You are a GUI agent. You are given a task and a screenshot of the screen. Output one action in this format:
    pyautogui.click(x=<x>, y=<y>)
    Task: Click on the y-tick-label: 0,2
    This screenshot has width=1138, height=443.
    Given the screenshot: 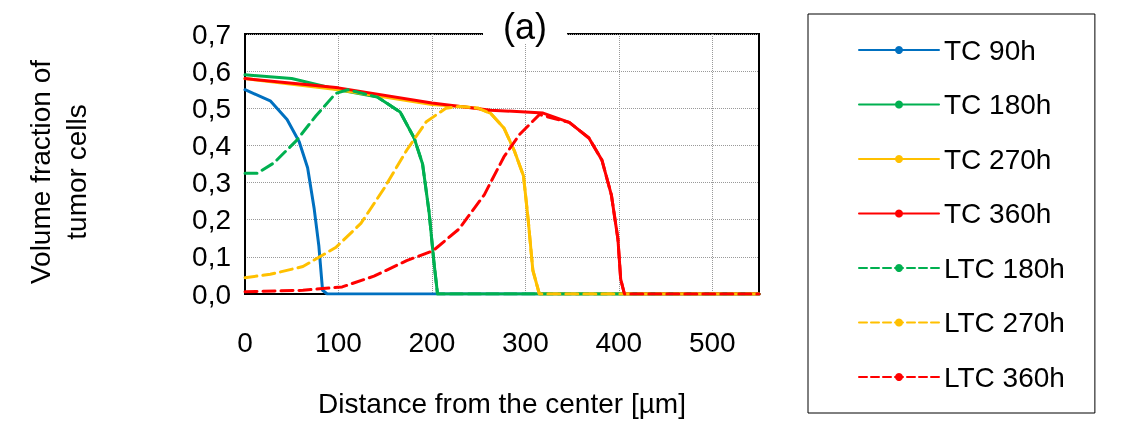 What is the action you would take?
    pyautogui.click(x=211, y=220)
    